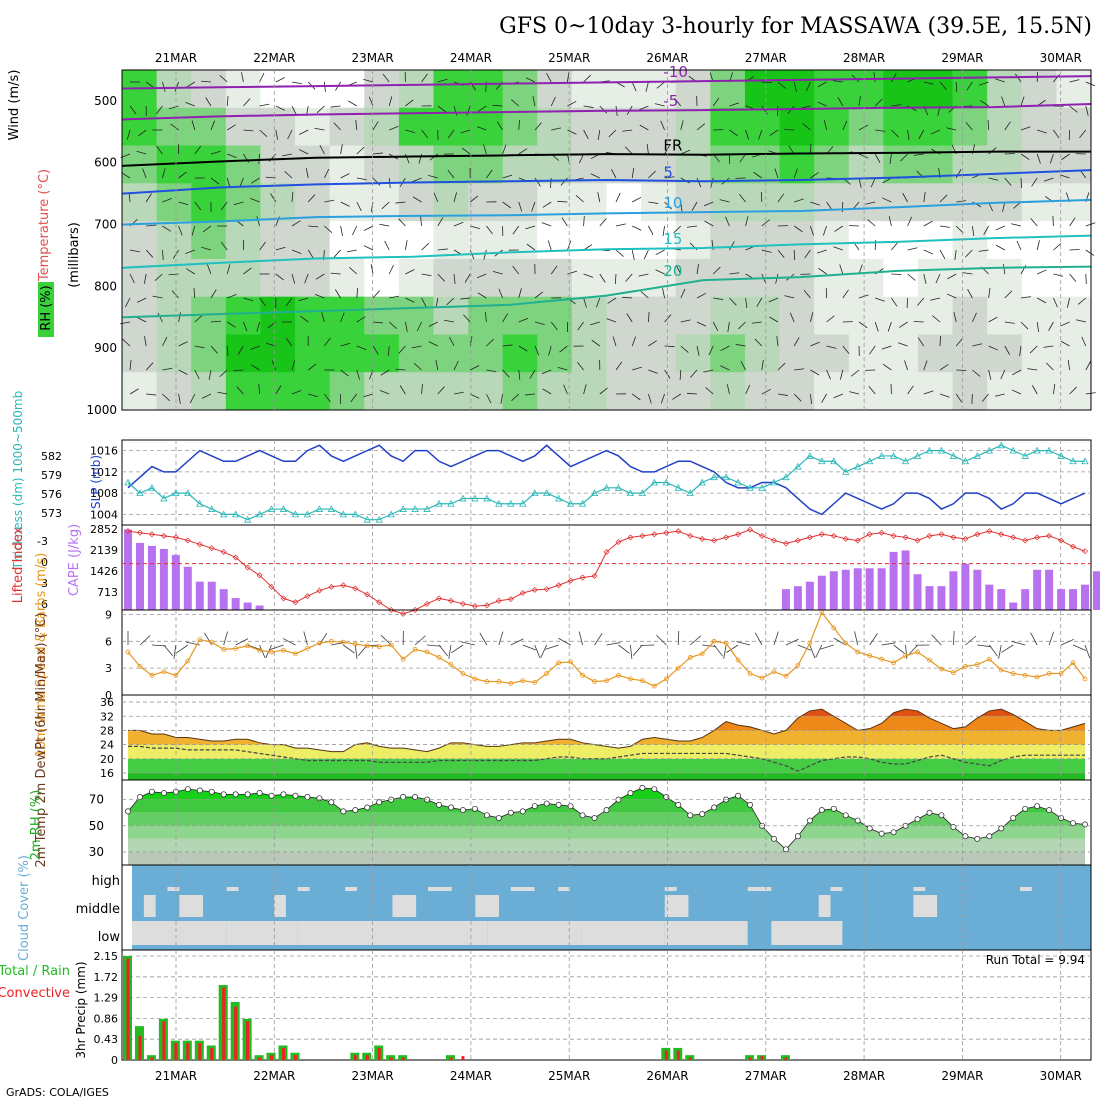 The height and width of the screenshot is (1100, 1100). Describe the element at coordinates (675, 72) in the screenshot. I see `isotherm-label: -10` at that location.